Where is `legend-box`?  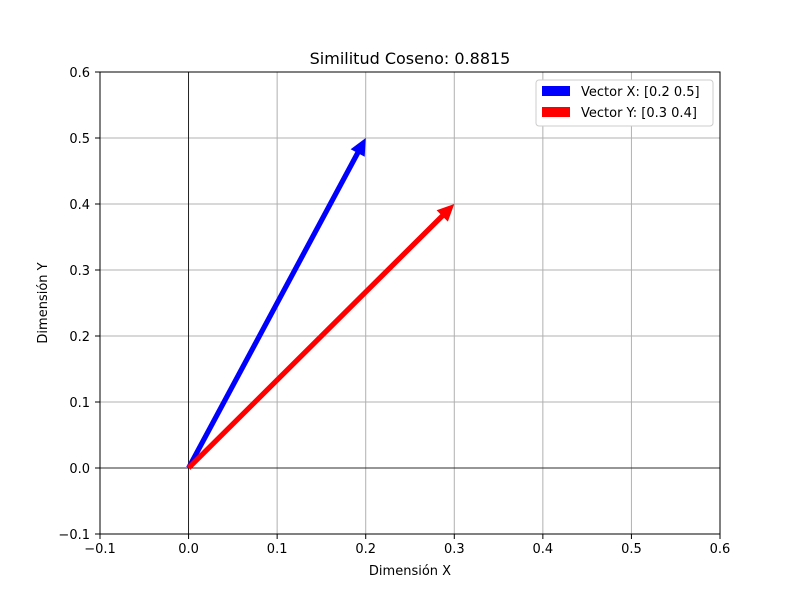
legend-box is located at coordinates (624, 103).